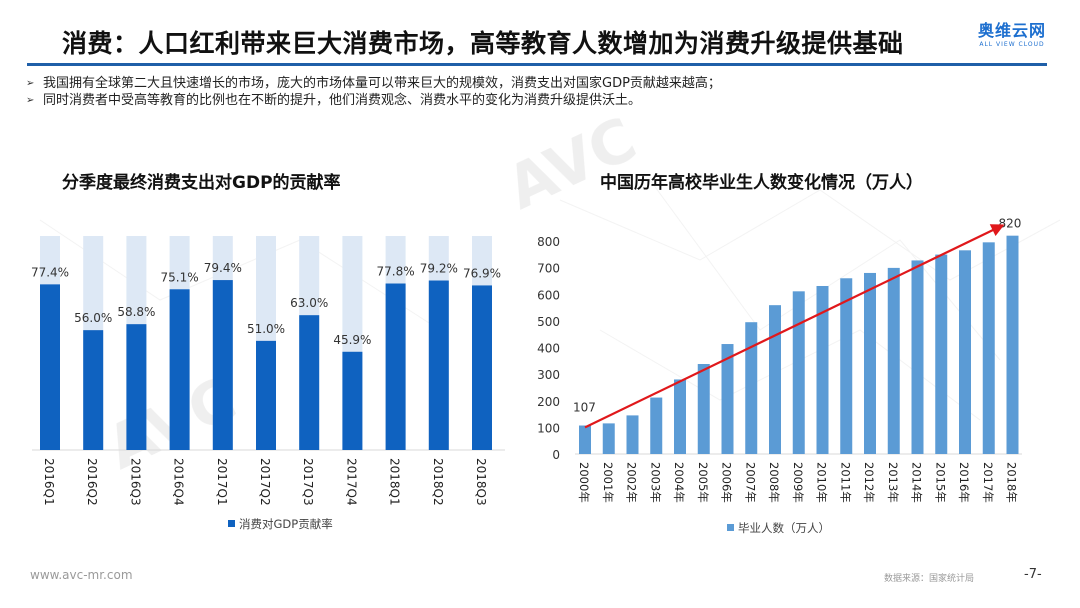 The image size is (1080, 608). Describe the element at coordinates (201, 183) in the screenshot. I see `left-chart-title: 分季度最终消费支出对GDP的贡献率` at that location.